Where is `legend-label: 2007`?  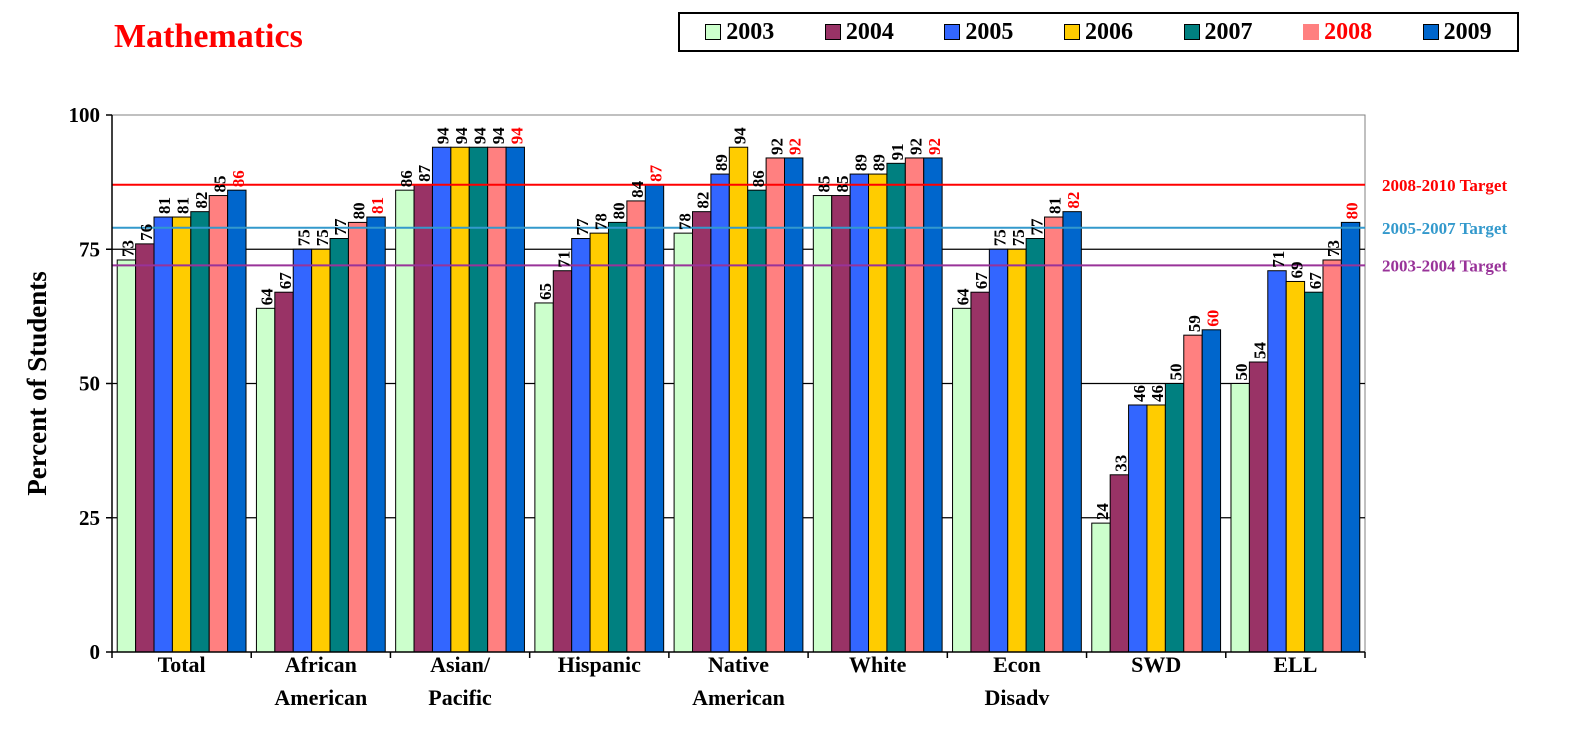
legend-label: 2007 is located at coordinates (1228, 31).